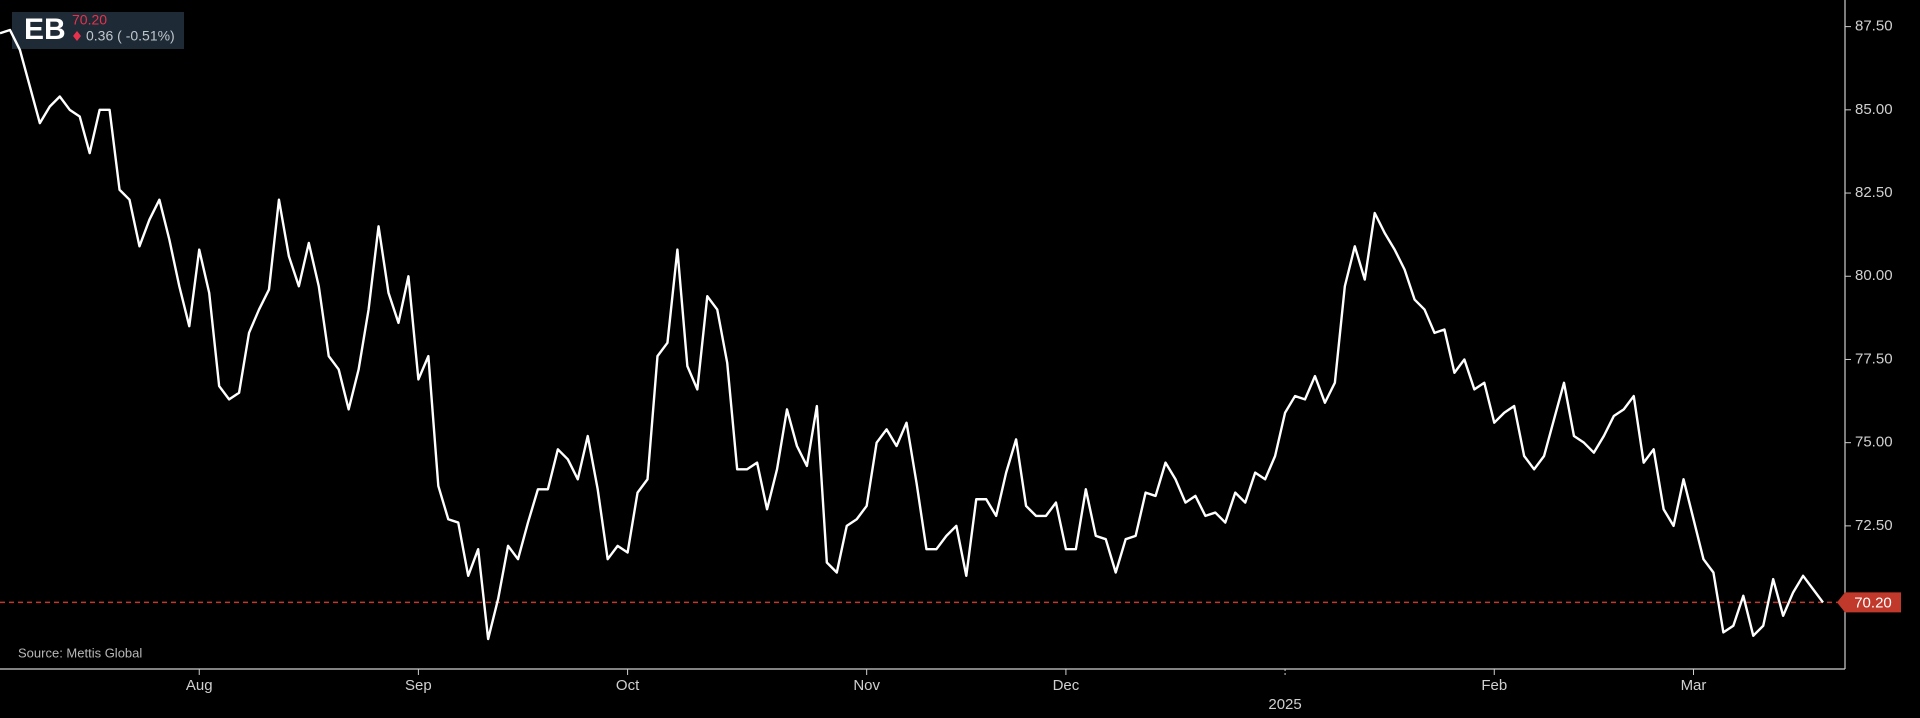 This screenshot has width=1920, height=718. What do you see at coordinates (130, 36) in the screenshot?
I see `price-change: 0.36 ( -0.51%)` at bounding box center [130, 36].